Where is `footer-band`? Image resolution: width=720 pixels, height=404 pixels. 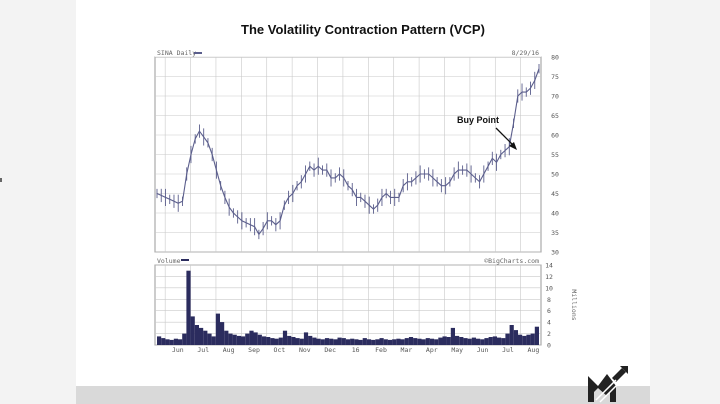 footer-band is located at coordinates (363, 395).